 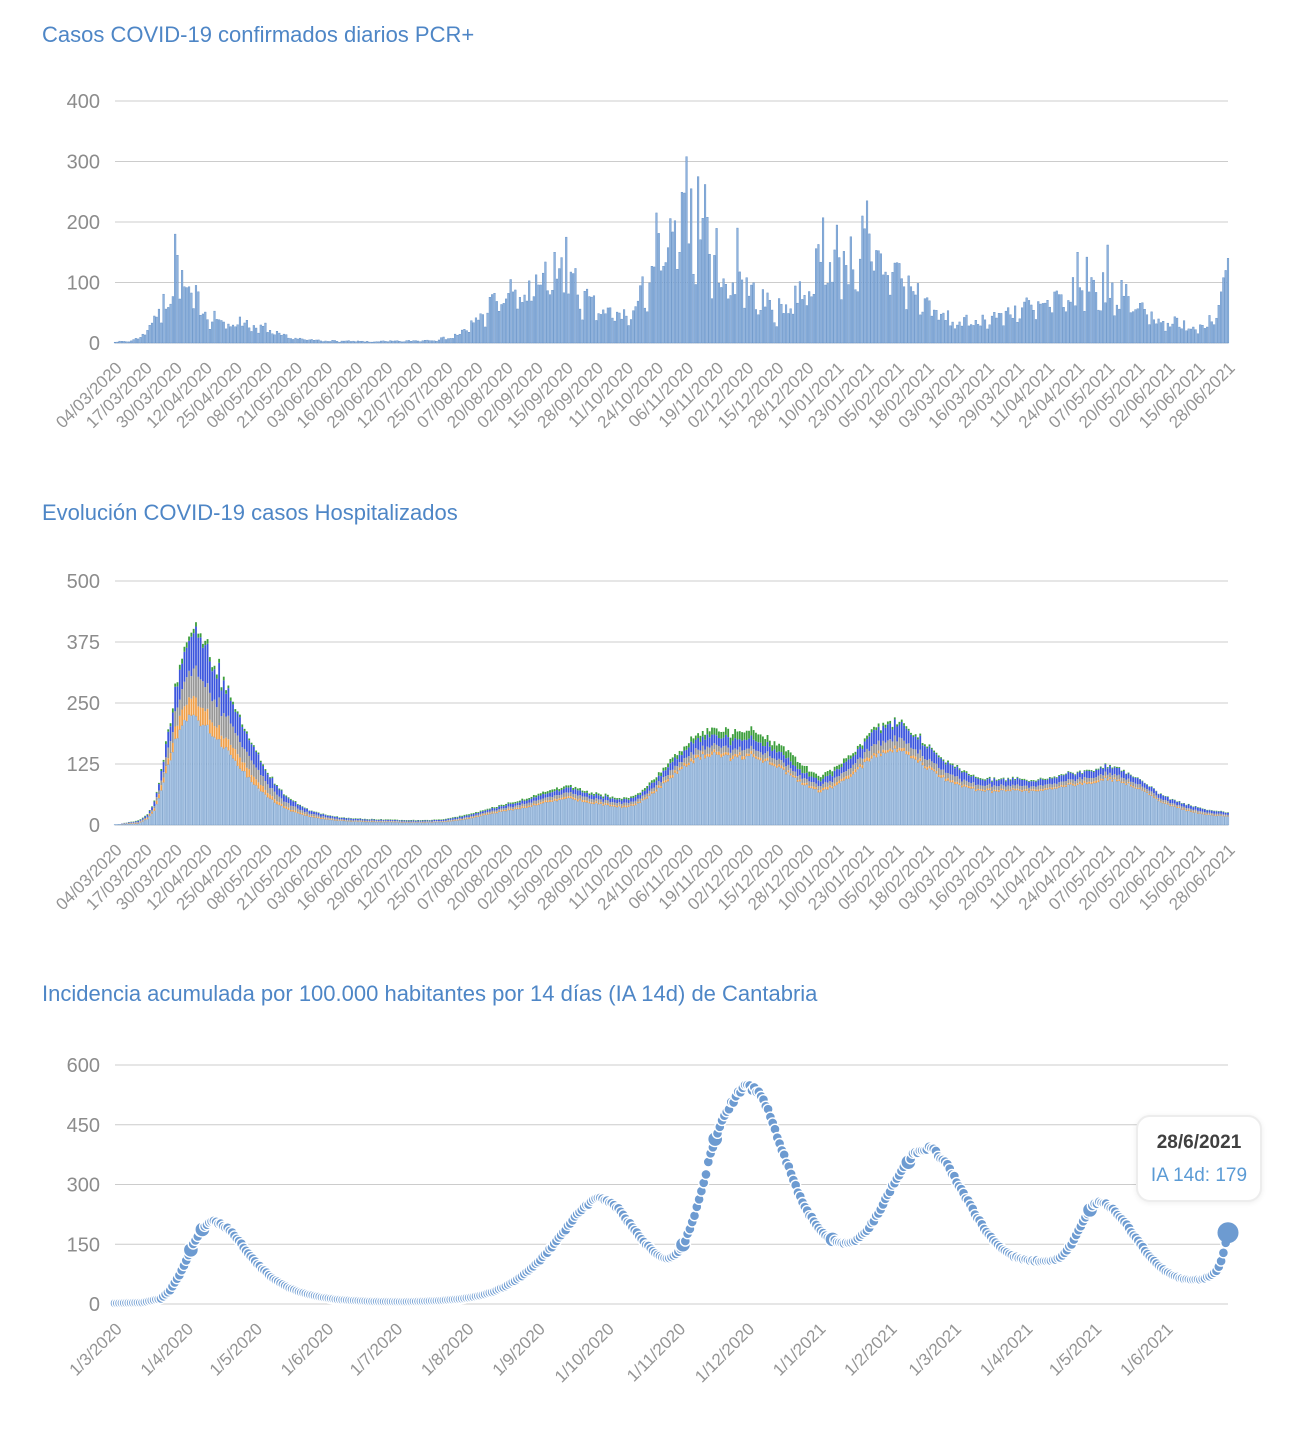 I want to click on svg-text: 100, so click(x=83, y=284).